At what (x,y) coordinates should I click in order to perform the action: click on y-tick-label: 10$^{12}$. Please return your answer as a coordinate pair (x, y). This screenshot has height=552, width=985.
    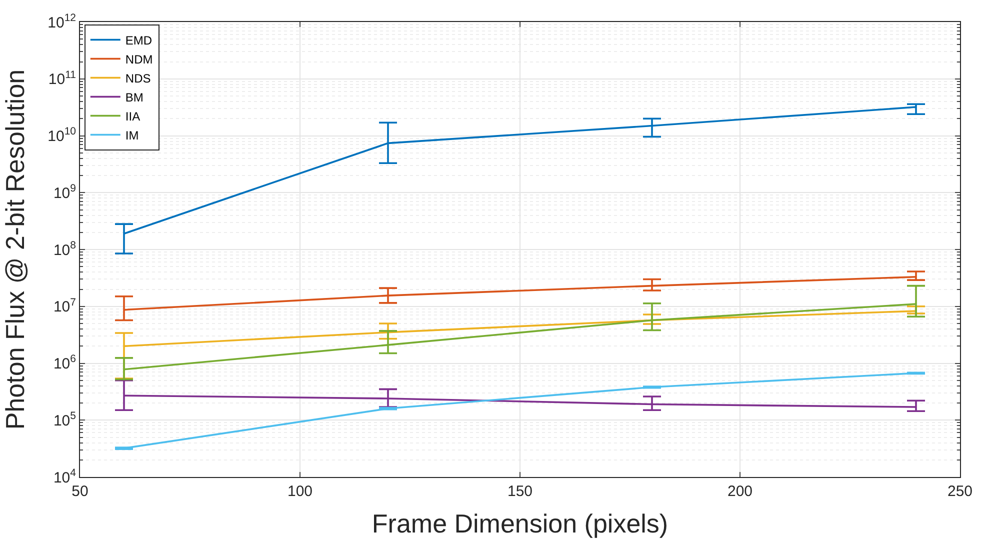
    Looking at the image, I should click on (62, 22).